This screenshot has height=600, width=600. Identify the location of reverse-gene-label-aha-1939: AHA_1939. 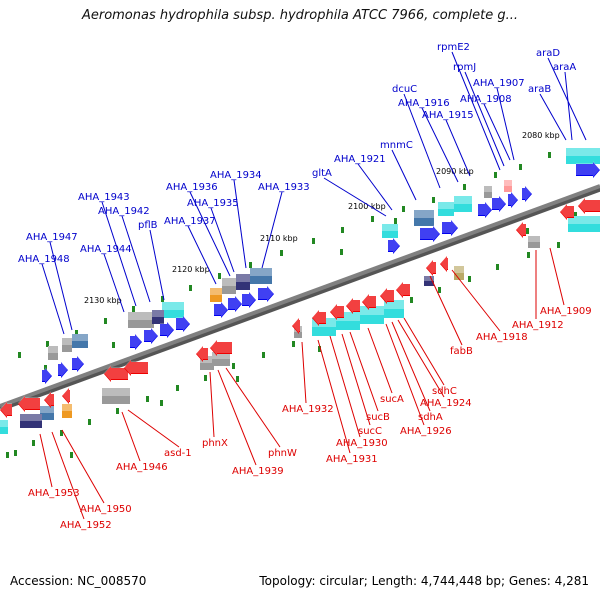
(258, 471).